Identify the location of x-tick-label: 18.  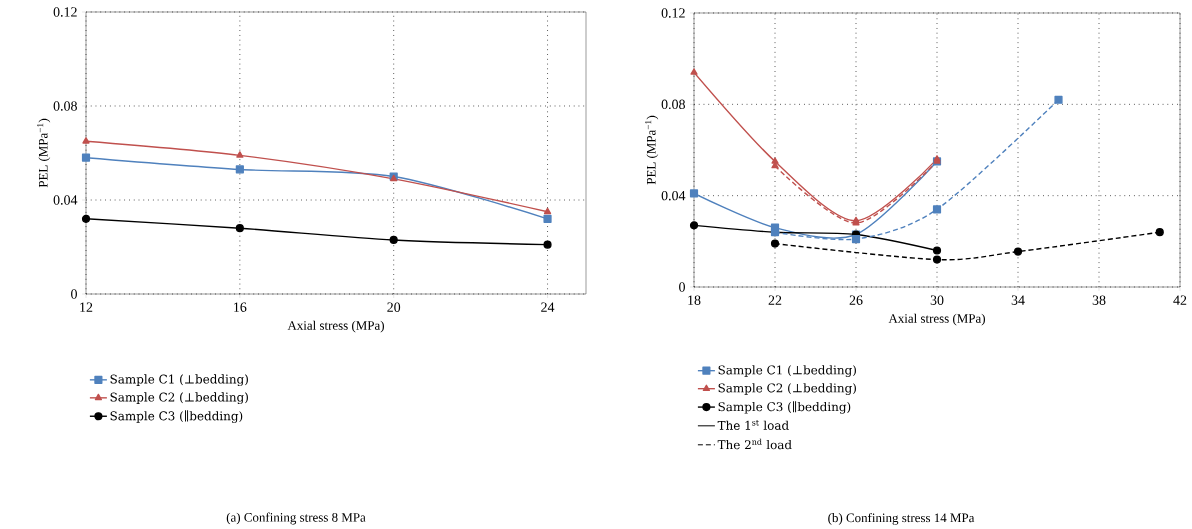
(694, 300).